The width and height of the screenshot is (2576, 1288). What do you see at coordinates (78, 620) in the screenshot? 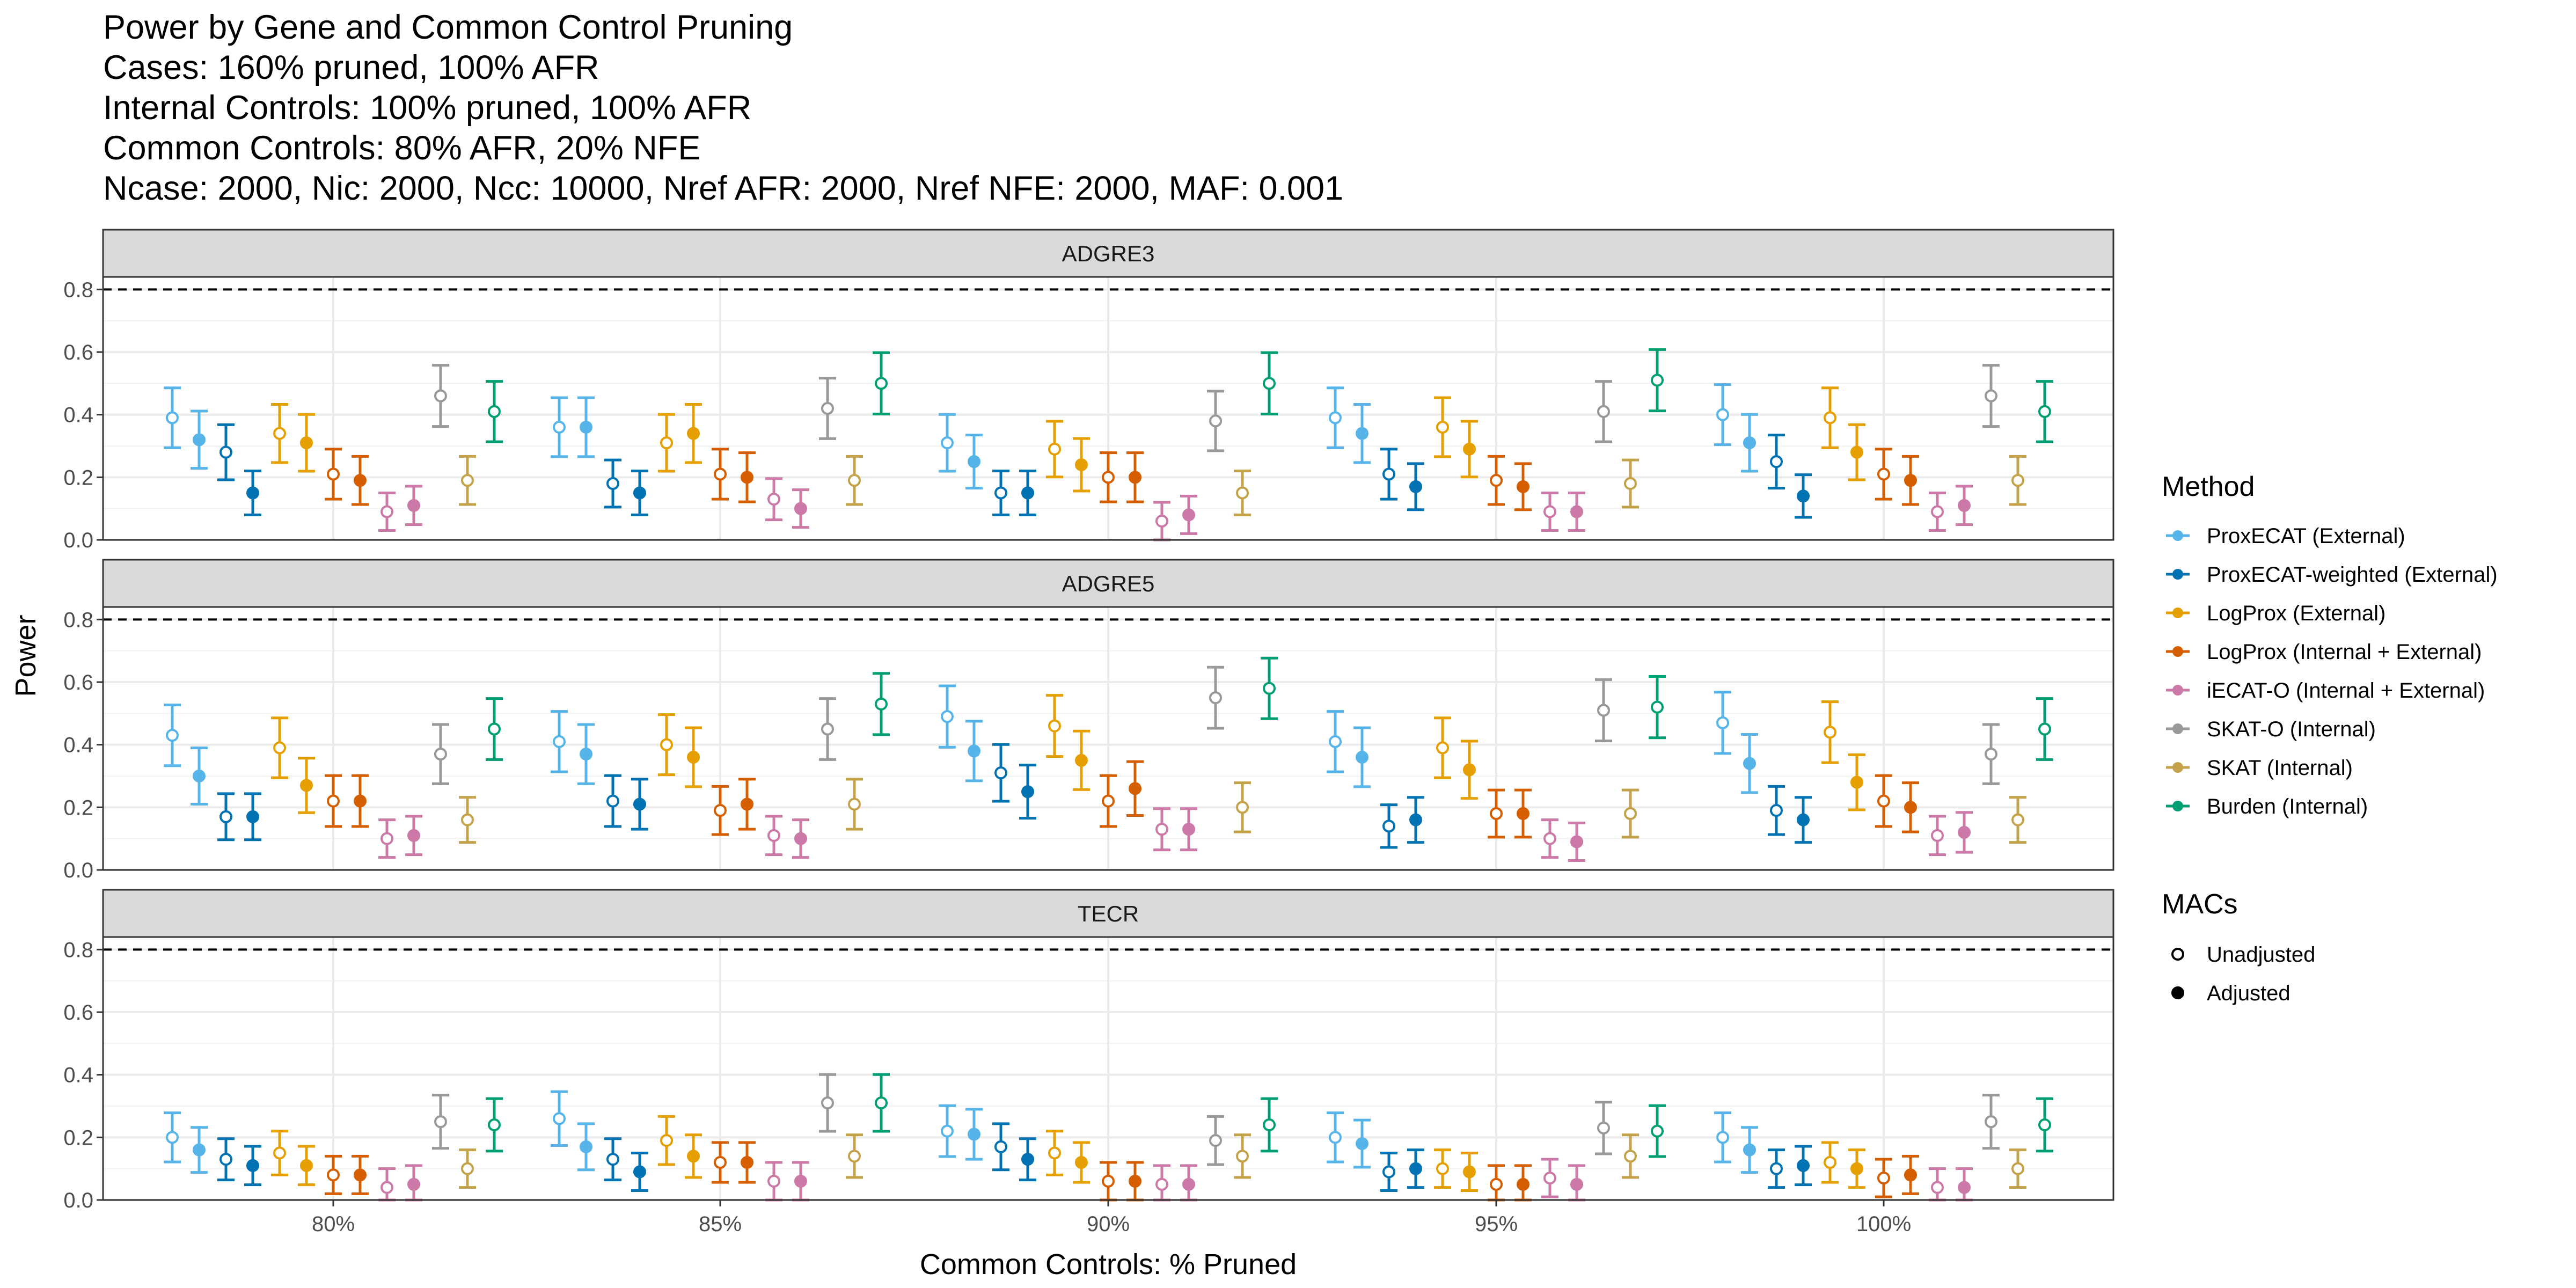
I see `y-tick-label: 0.8` at bounding box center [78, 620].